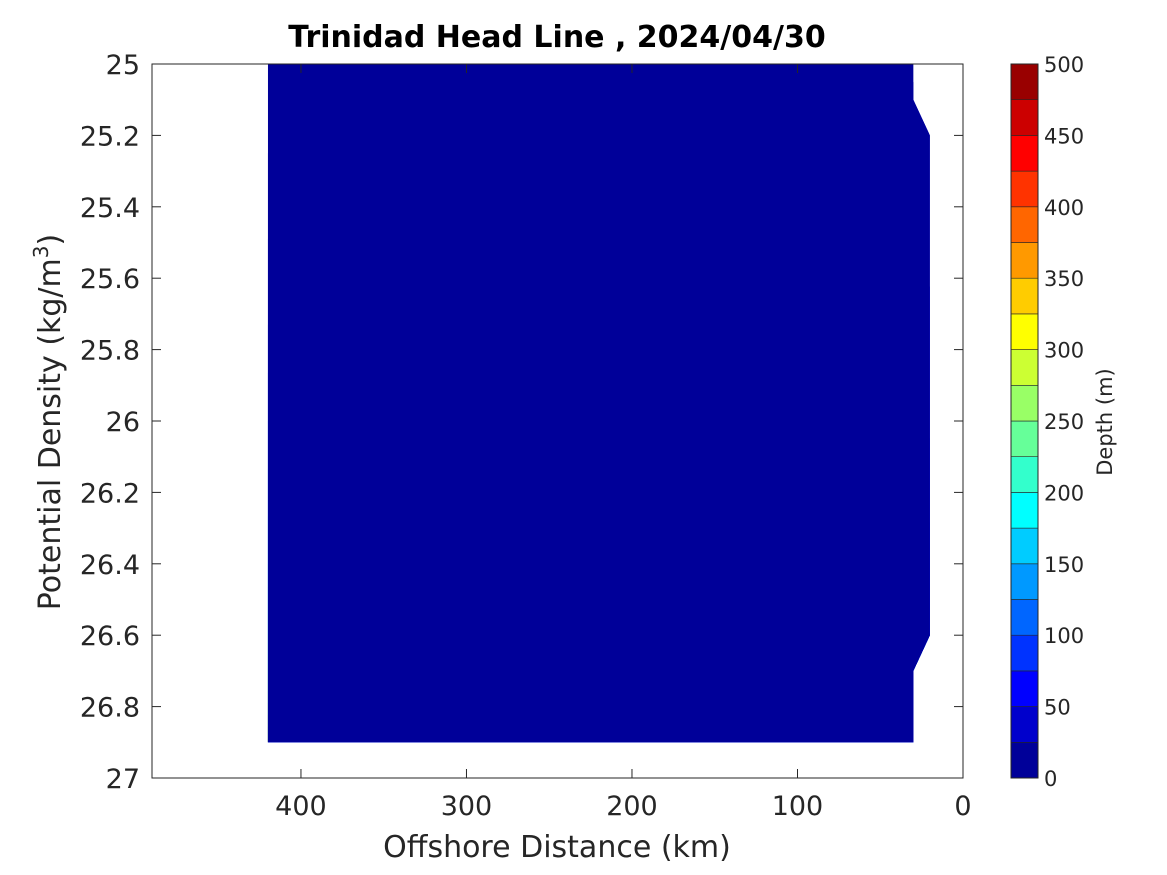  I want to click on y-tick-label: 25.2, so click(110, 136).